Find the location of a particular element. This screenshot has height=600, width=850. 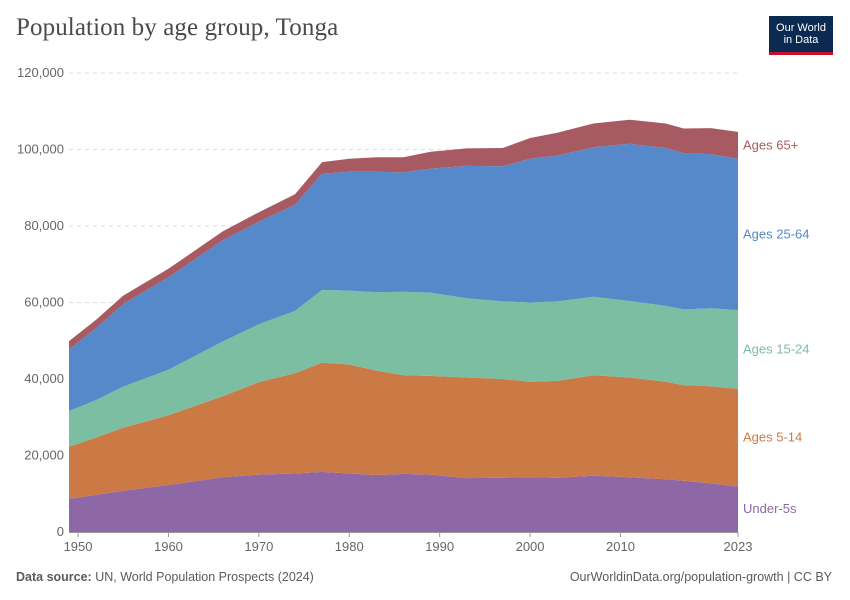

area-under-5s is located at coordinates (403, 501).